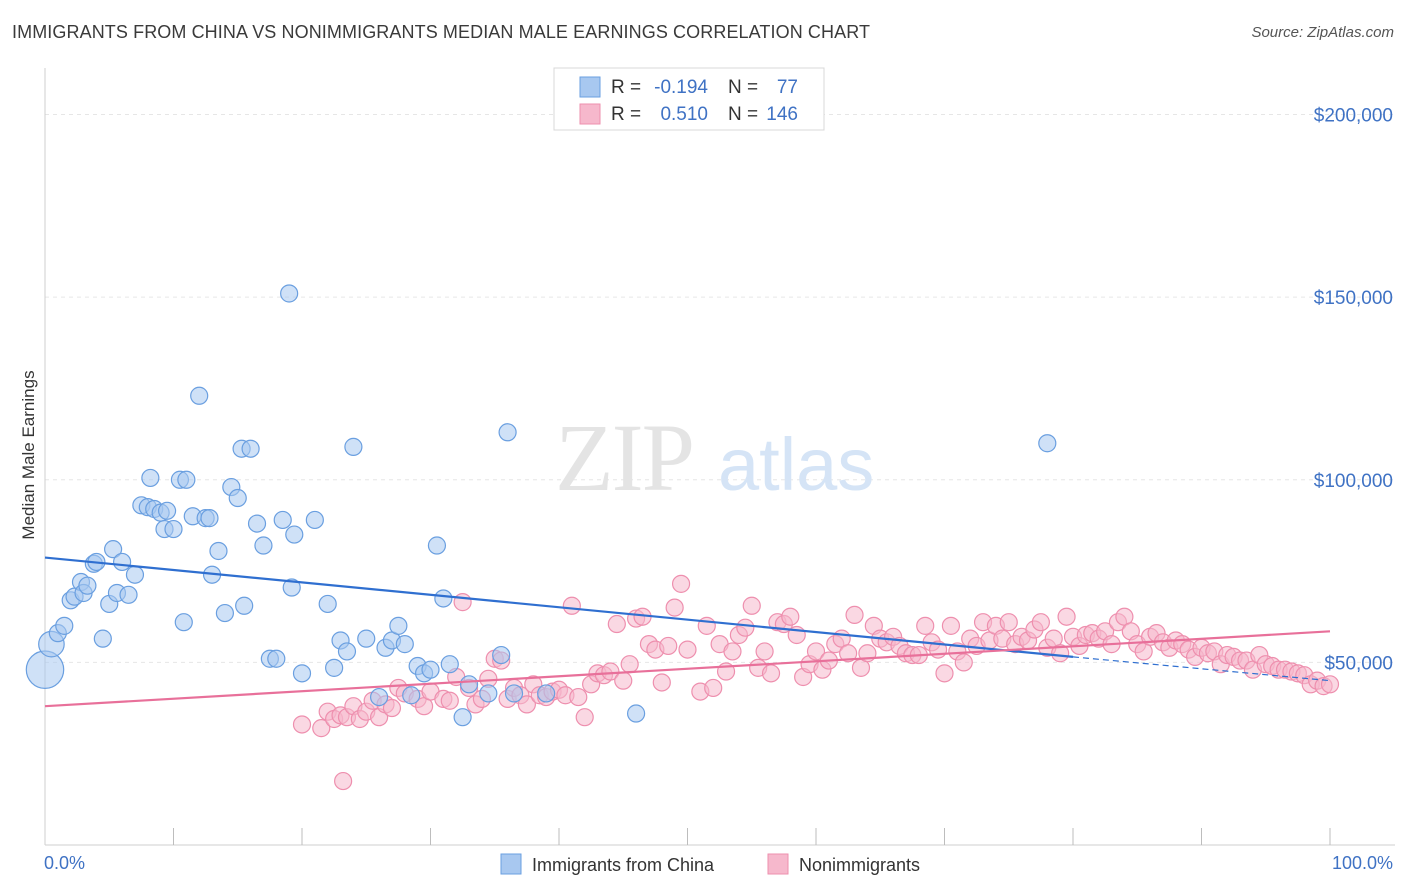 Image resolution: width=1406 pixels, height=892 pixels. Describe the element at coordinates (796, 464) in the screenshot. I see `svg-text: atlas` at that location.